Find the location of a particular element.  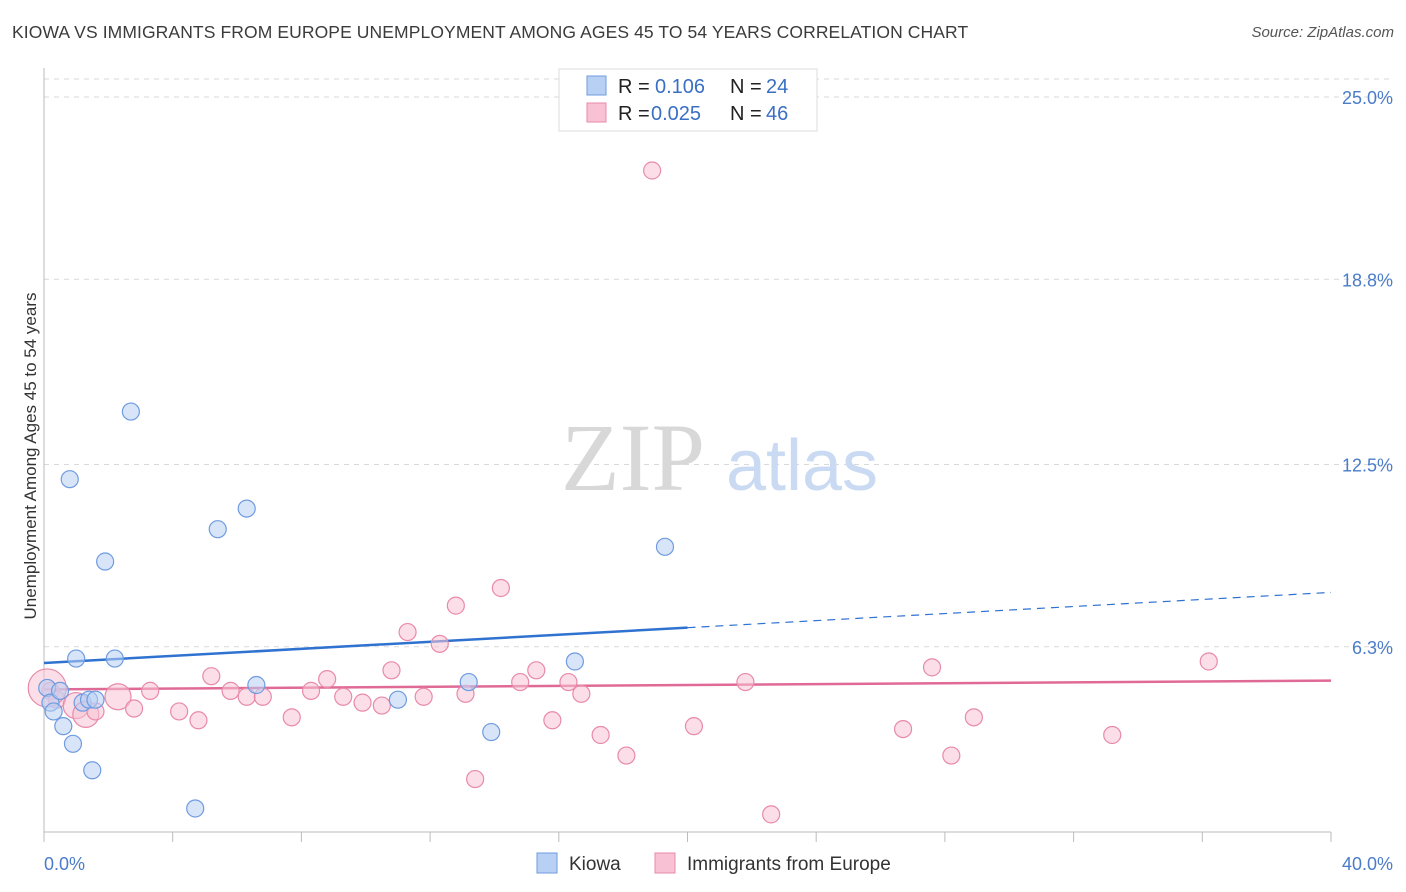

y-axis-label: Unemployment Among Ages 45 to 54 years is located at coordinates (30, 456).